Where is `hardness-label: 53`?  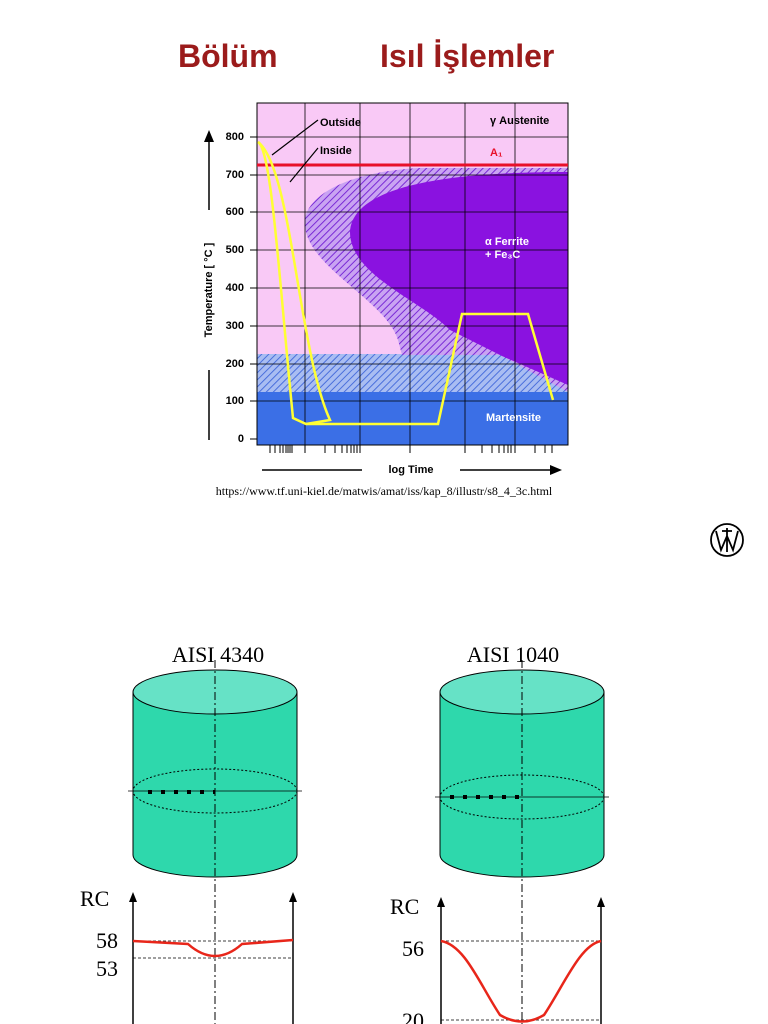 hardness-label: 53 is located at coordinates (107, 968).